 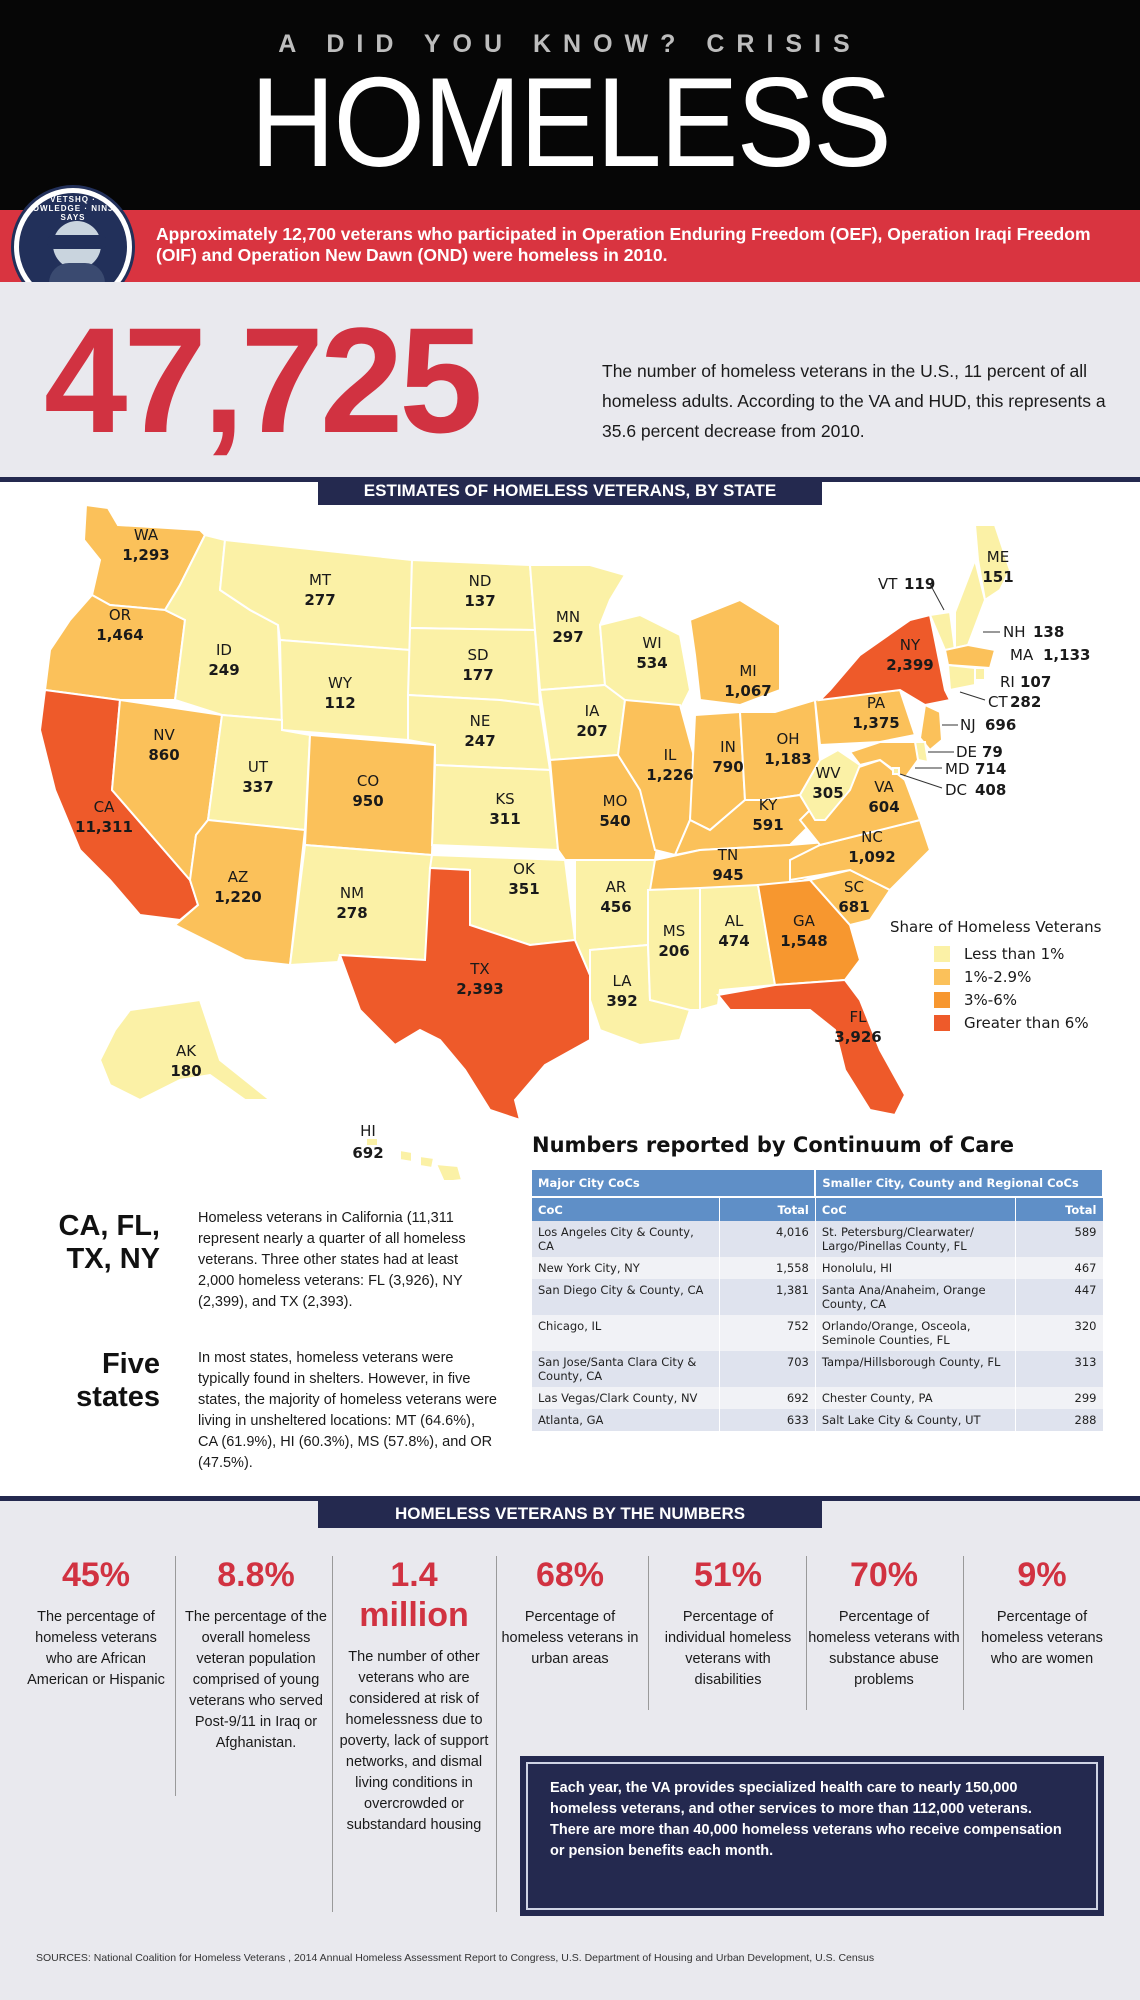 I want to click on state-az, so click(x=240, y=892).